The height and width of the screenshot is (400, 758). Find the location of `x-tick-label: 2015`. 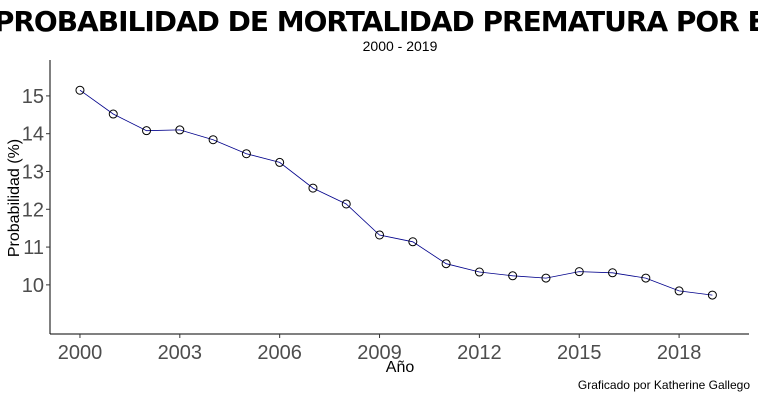

x-tick-label: 2015 is located at coordinates (579, 353).